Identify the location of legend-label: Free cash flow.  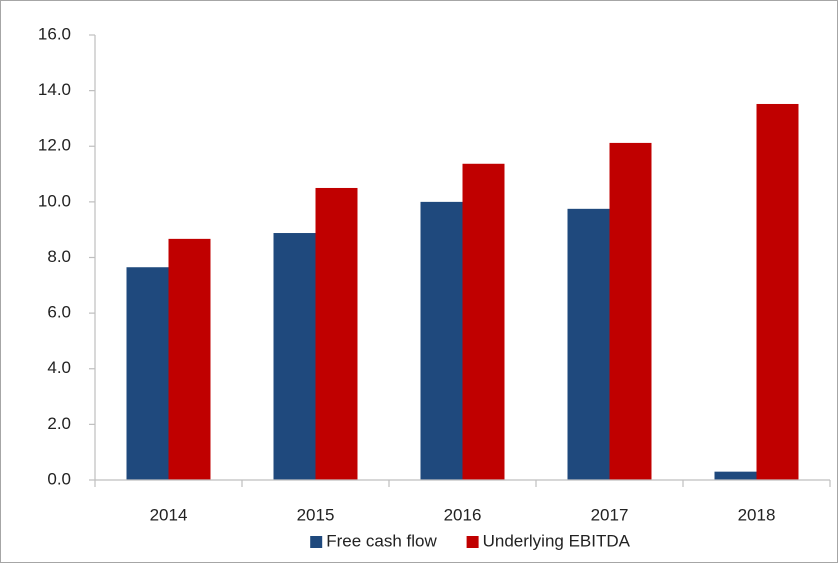
(381, 540).